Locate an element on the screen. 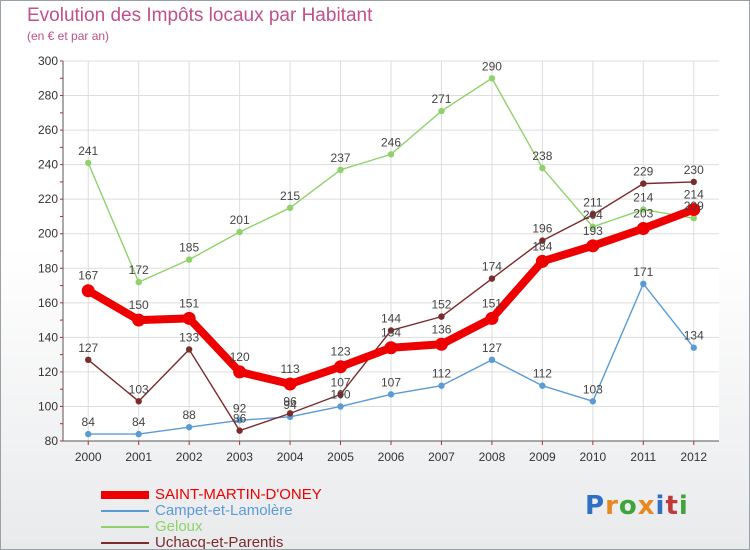  y-tick-label: 220 is located at coordinates (48, 199).